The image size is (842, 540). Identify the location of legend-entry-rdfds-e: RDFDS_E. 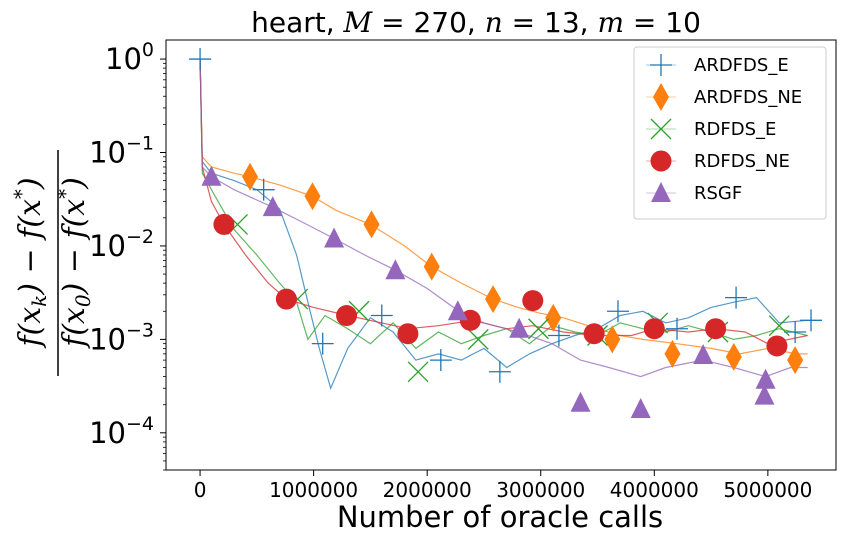
(711, 129).